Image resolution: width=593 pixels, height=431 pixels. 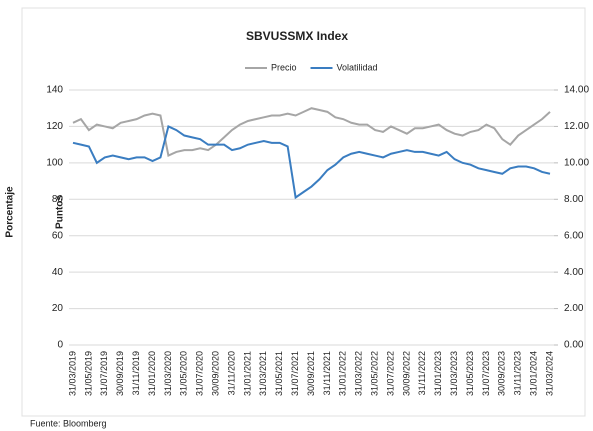 I want to click on x-tick-label: 30/09/2019, so click(x=120, y=373).